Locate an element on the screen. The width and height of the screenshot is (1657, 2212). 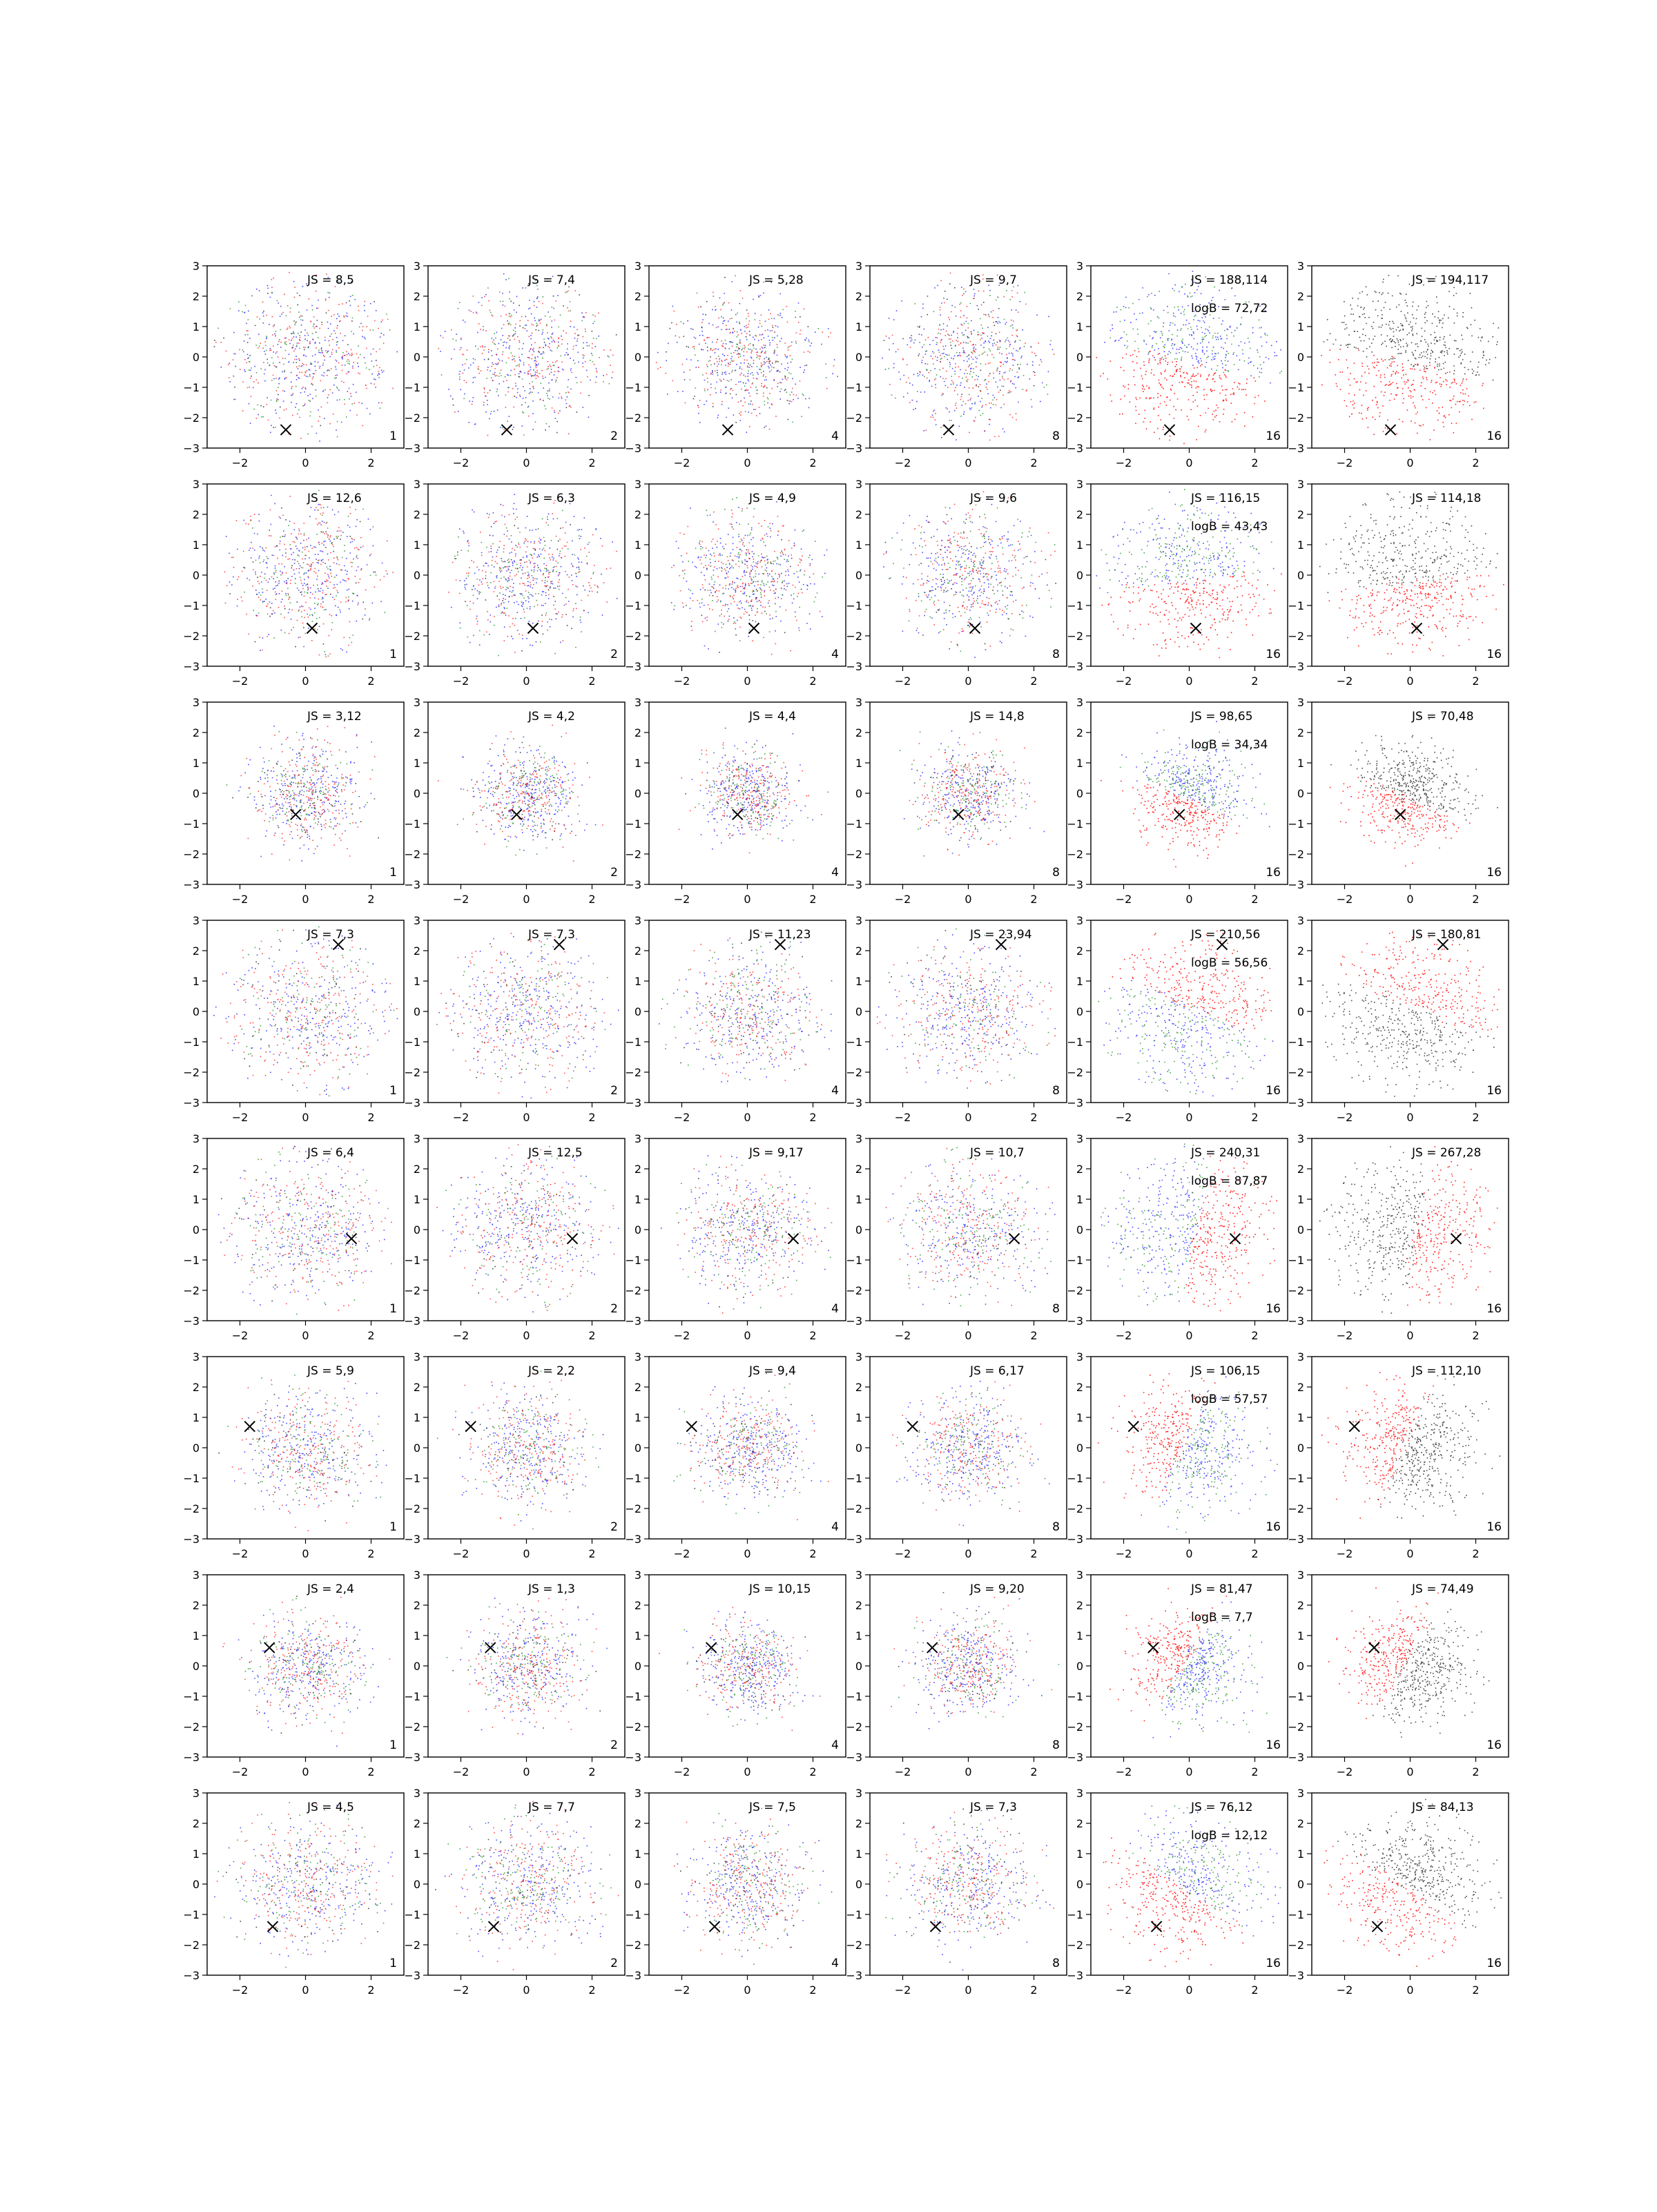
js-label: JS = 4,9 is located at coordinates (772, 498).